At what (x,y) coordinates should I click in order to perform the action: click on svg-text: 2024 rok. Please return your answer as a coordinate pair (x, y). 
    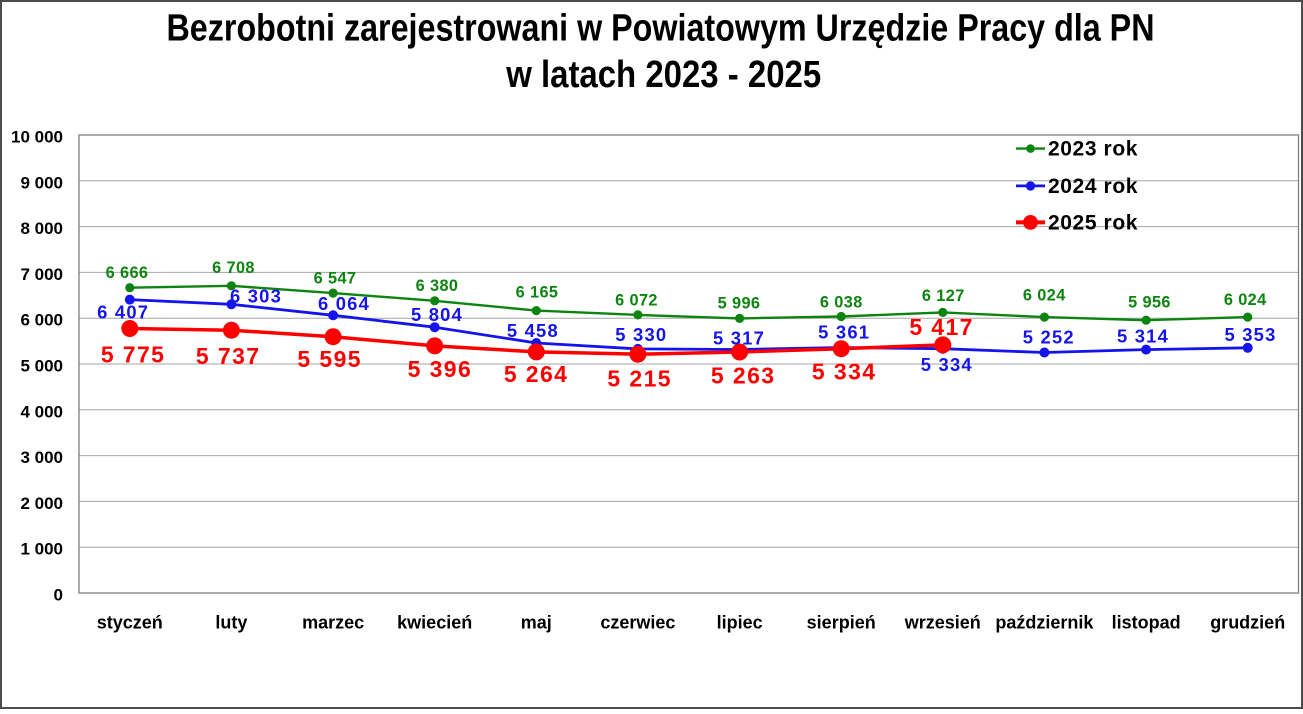
    Looking at the image, I should click on (1093, 186).